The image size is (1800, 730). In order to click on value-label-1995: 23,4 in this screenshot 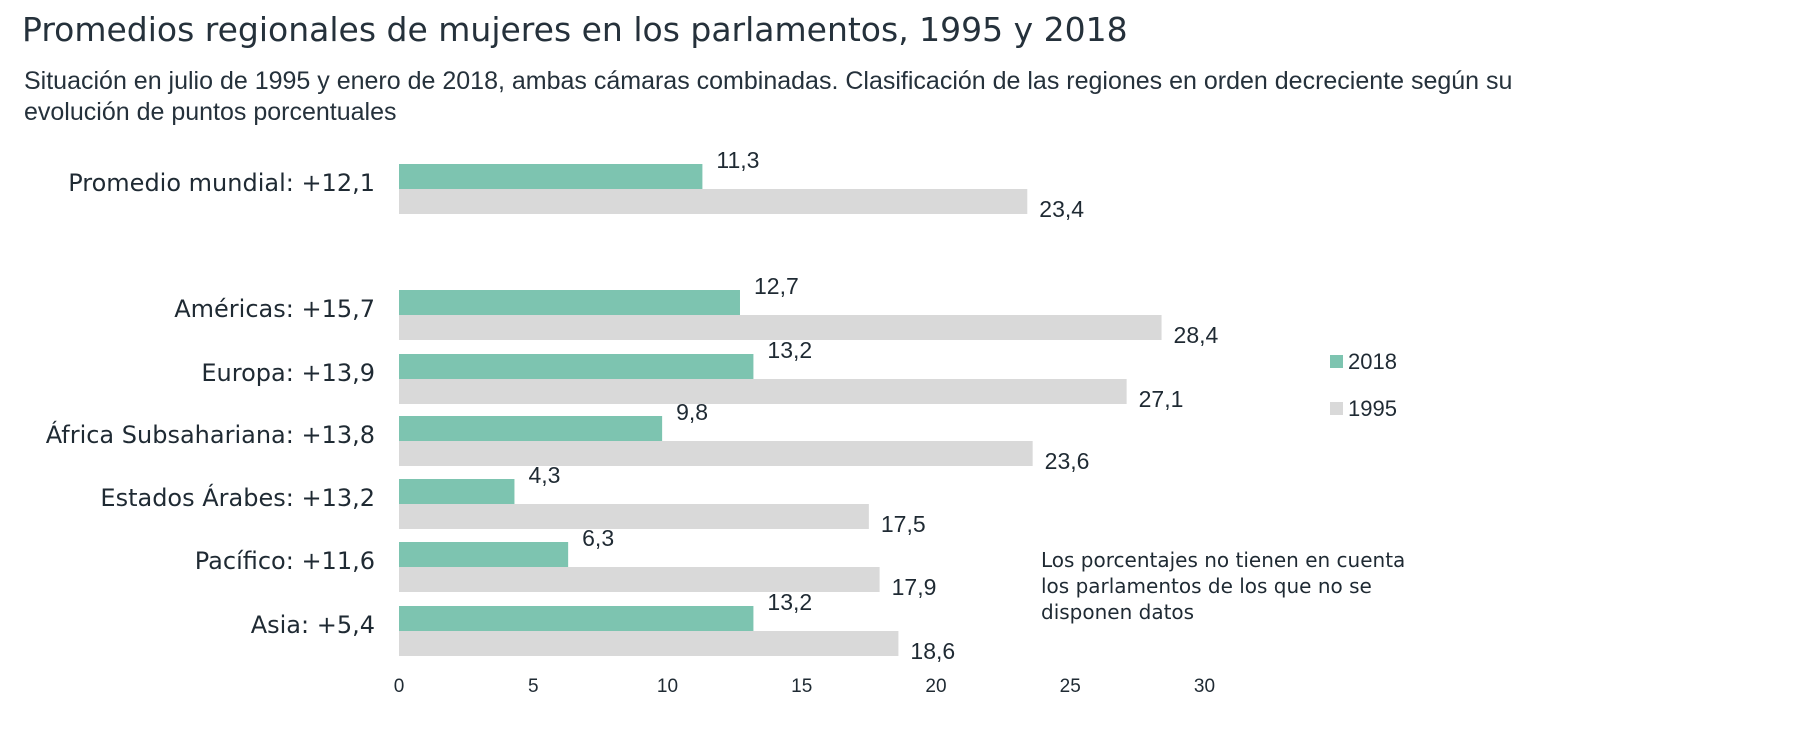, I will do `click(1061, 209)`.